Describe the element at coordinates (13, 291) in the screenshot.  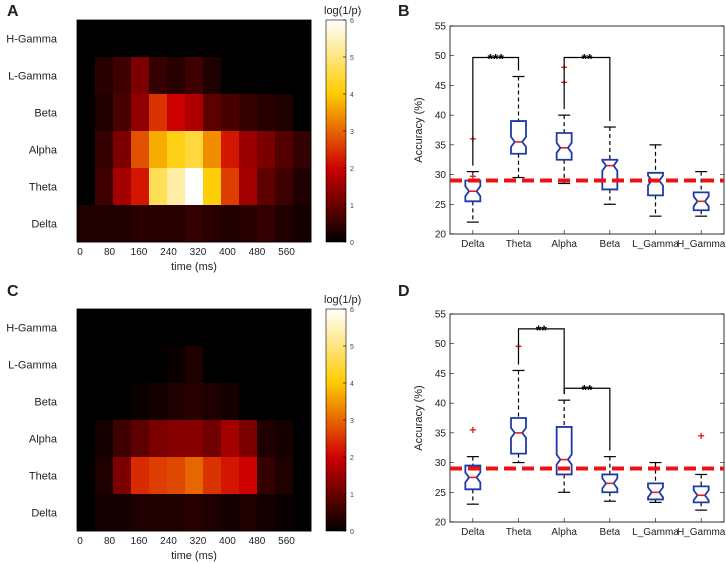
I see `panel-label: C` at that location.